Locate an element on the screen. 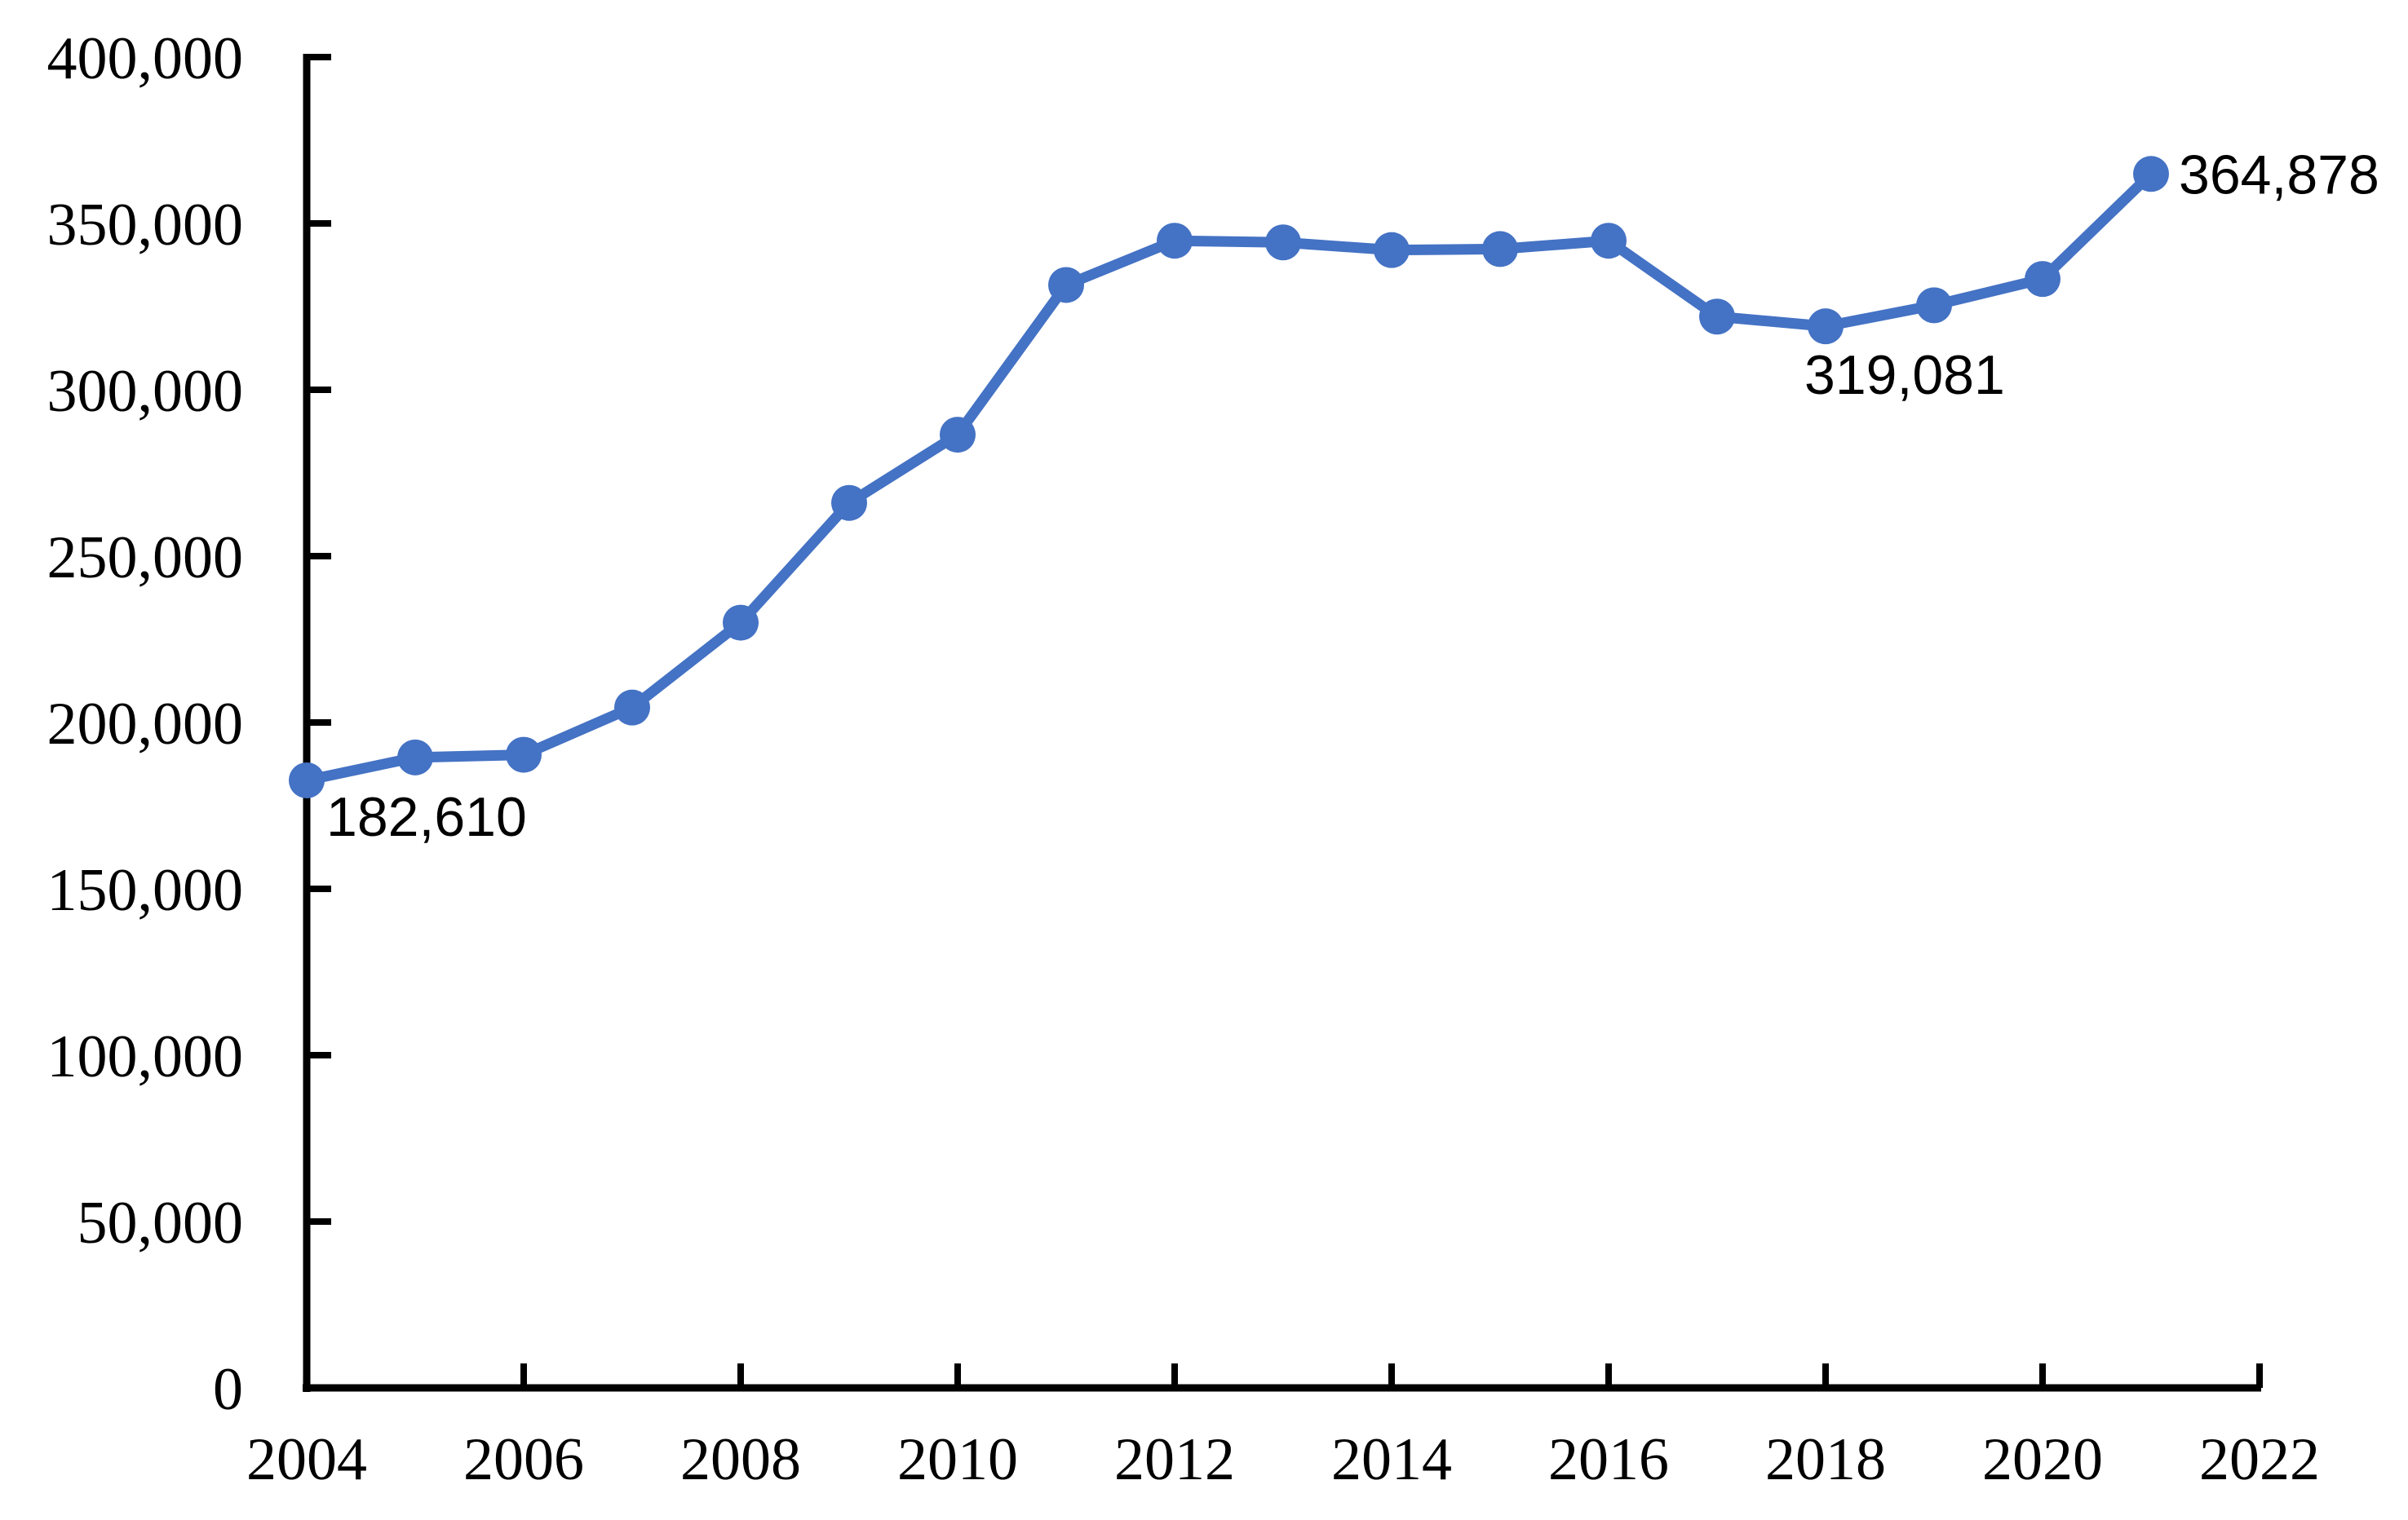 The width and height of the screenshot is (2408, 1520). point-label: 364,878 is located at coordinates (2279, 174).